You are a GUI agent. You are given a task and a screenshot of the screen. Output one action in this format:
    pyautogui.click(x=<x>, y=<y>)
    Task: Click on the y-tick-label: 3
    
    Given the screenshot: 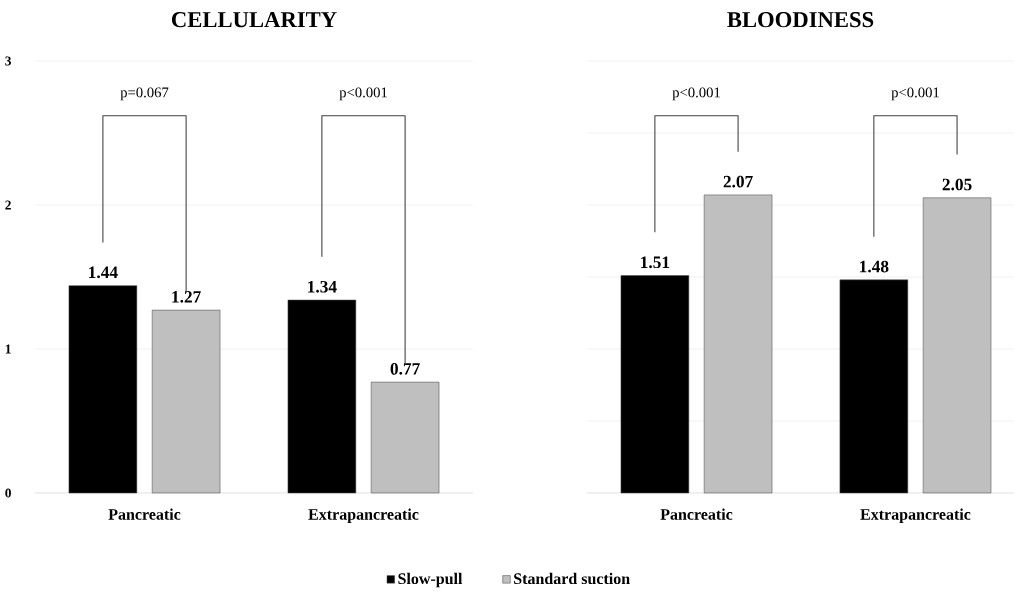 What is the action you would take?
    pyautogui.click(x=8, y=61)
    